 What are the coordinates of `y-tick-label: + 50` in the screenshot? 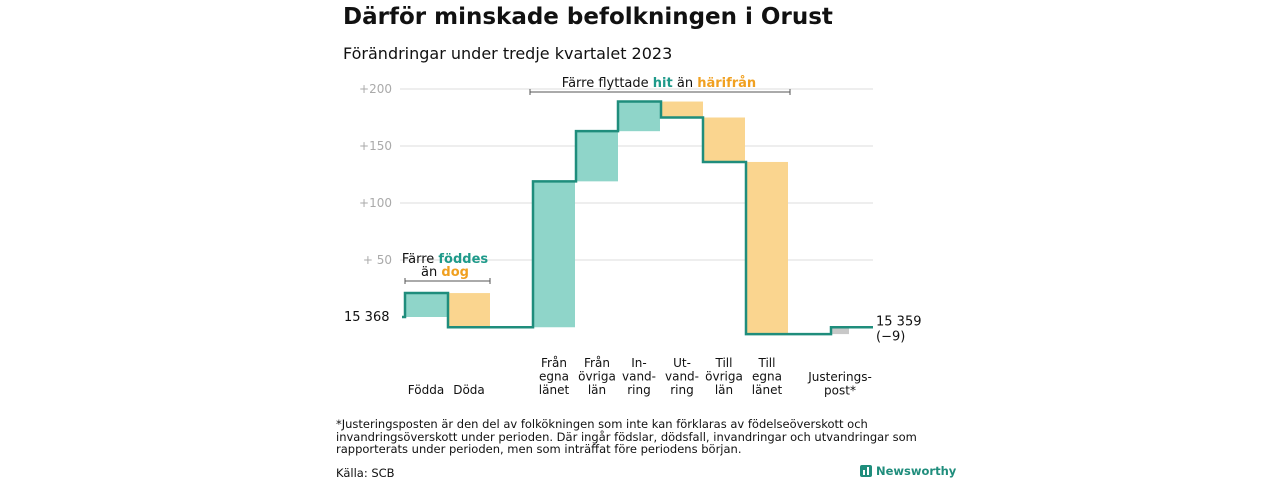 It's located at (377, 260).